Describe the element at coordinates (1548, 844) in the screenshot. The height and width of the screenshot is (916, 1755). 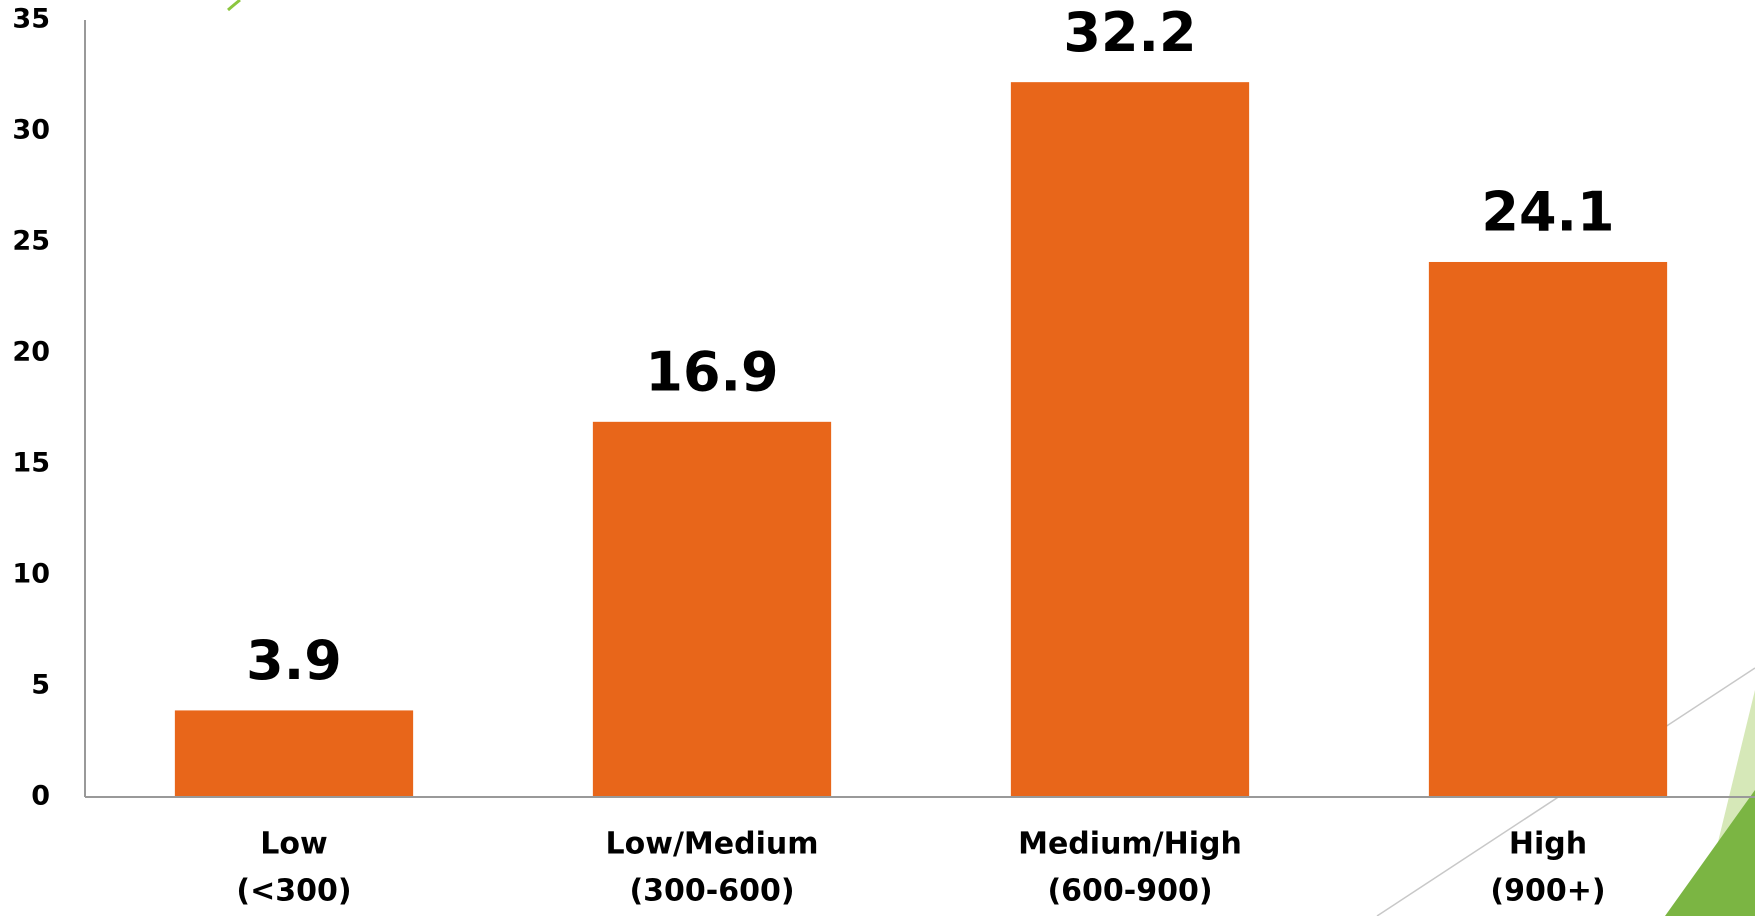
I see `x-tick-label: High` at that location.